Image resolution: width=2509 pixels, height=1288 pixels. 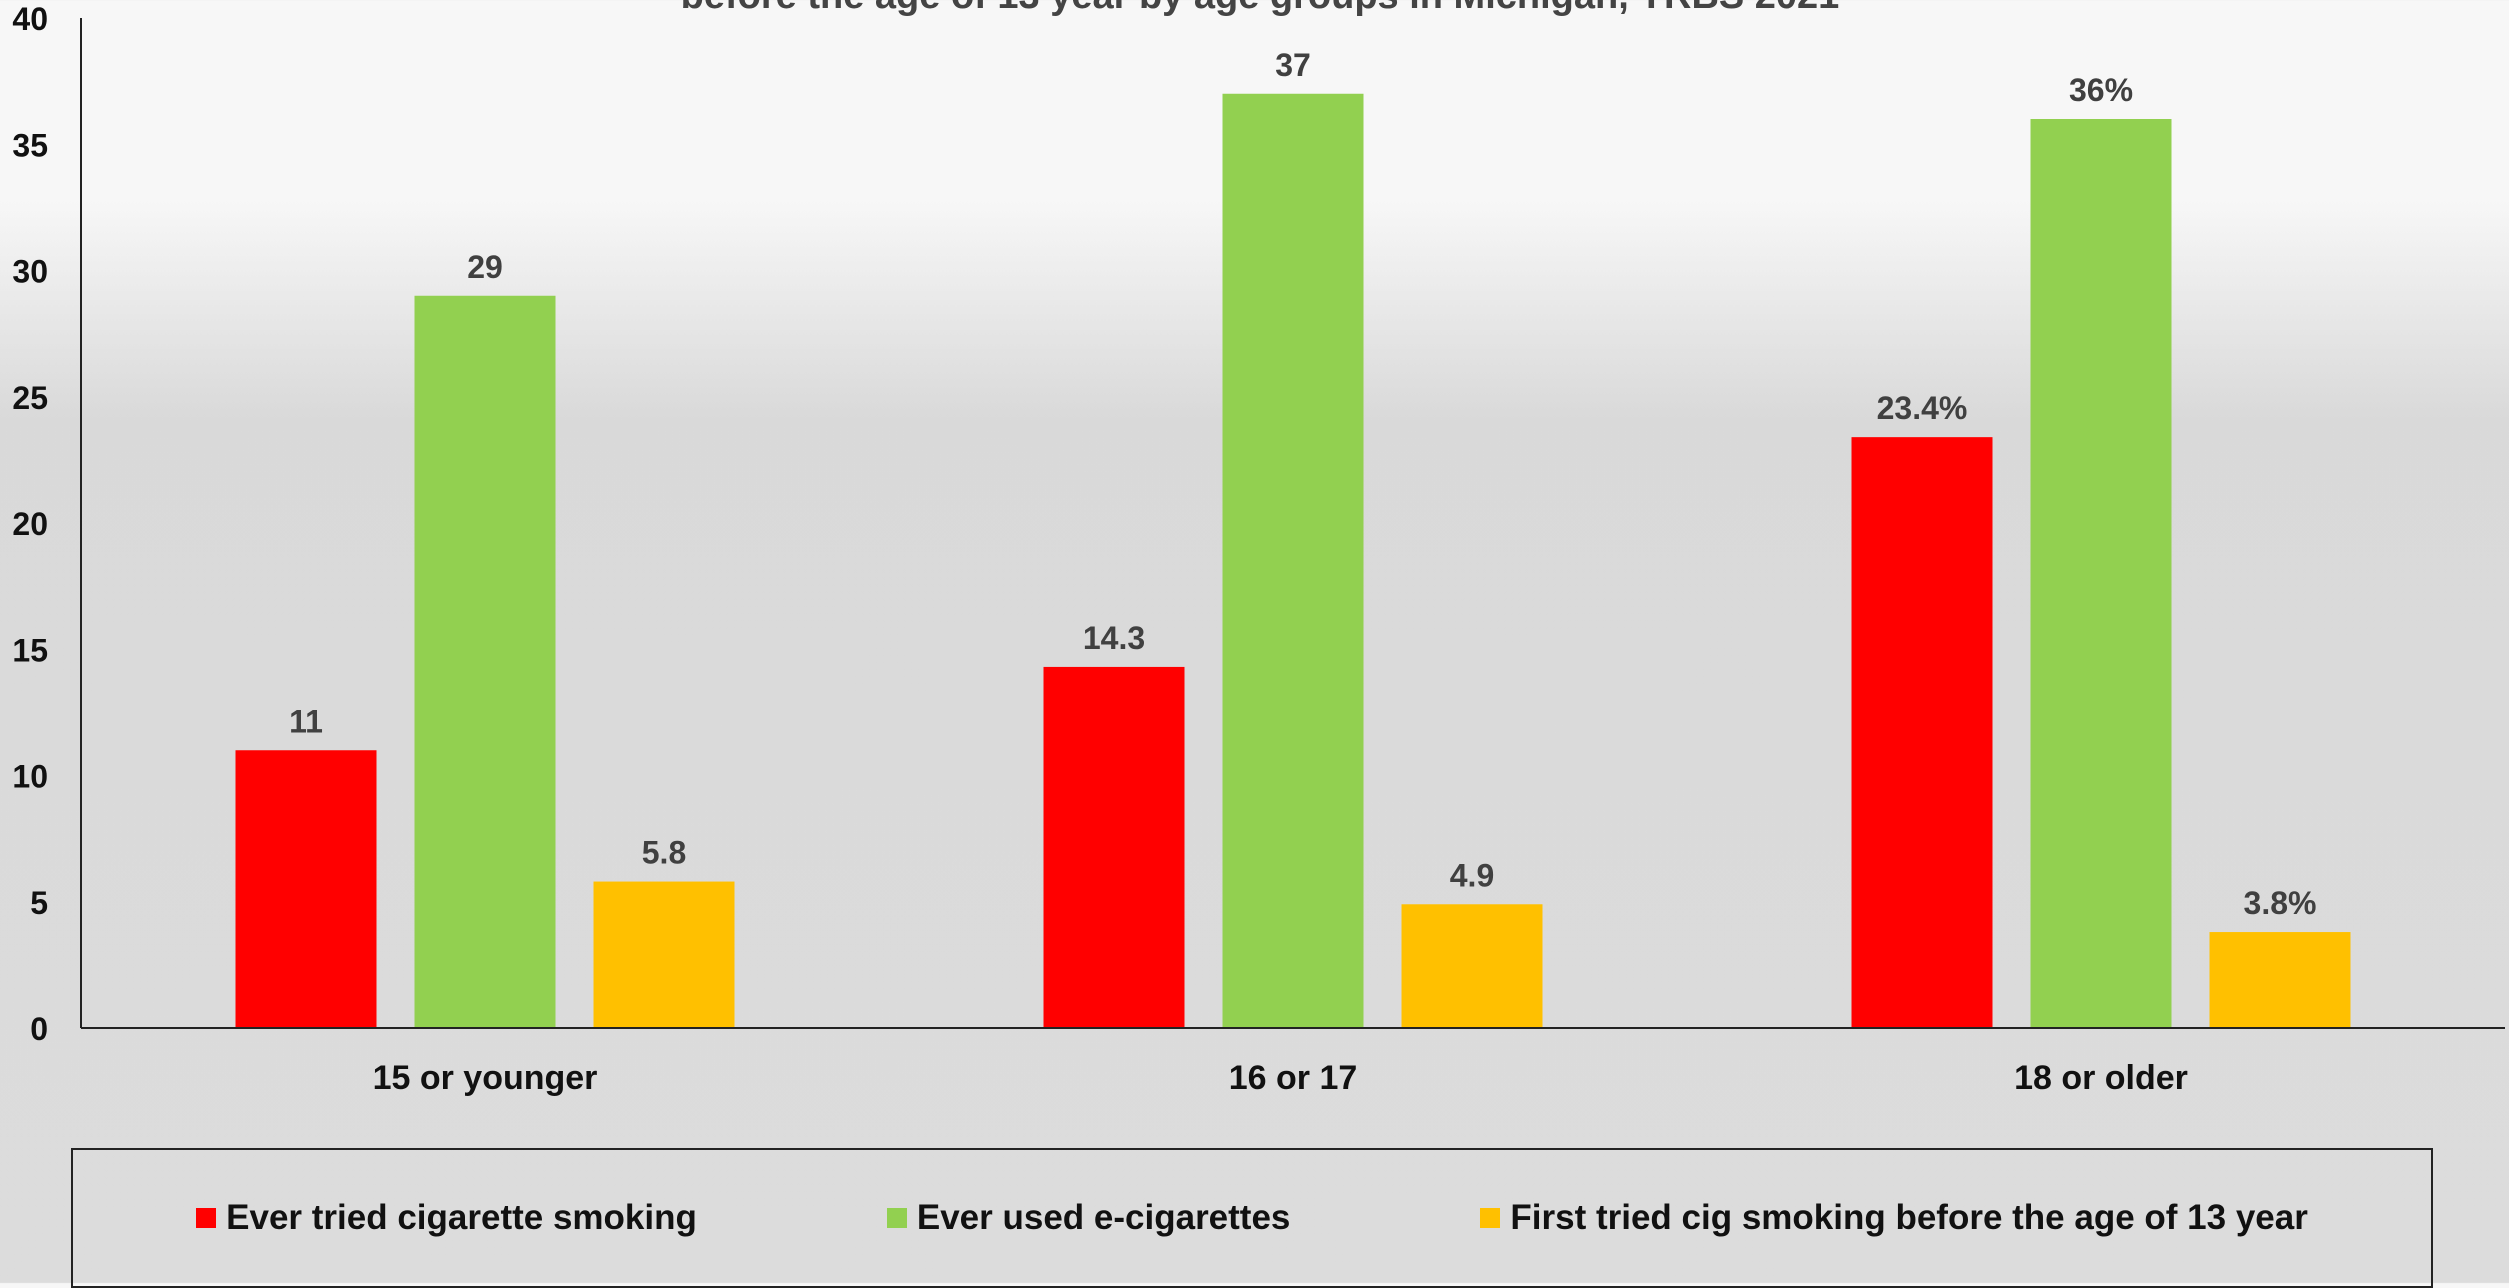 What do you see at coordinates (2280, 903) in the screenshot?
I see `data-label: 3.8%` at bounding box center [2280, 903].